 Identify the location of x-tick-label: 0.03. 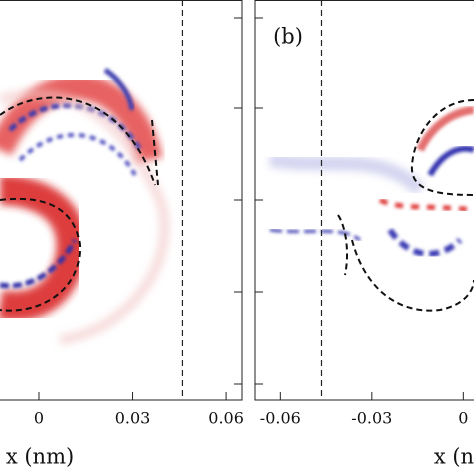
(133, 418).